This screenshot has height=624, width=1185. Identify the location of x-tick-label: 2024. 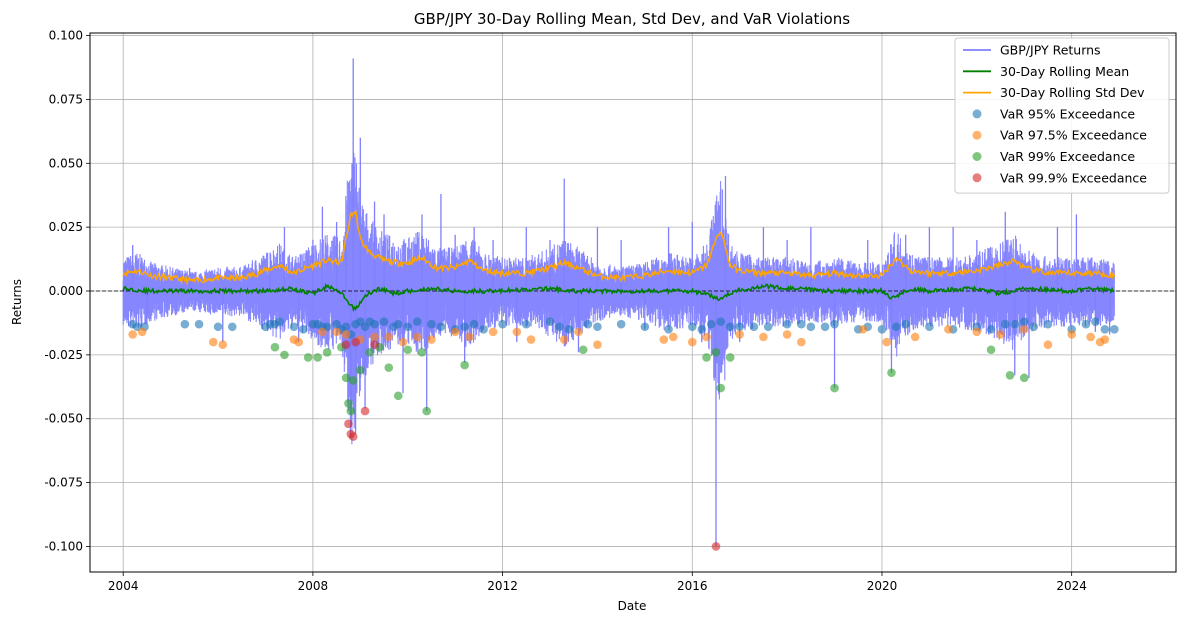
(1071, 586).